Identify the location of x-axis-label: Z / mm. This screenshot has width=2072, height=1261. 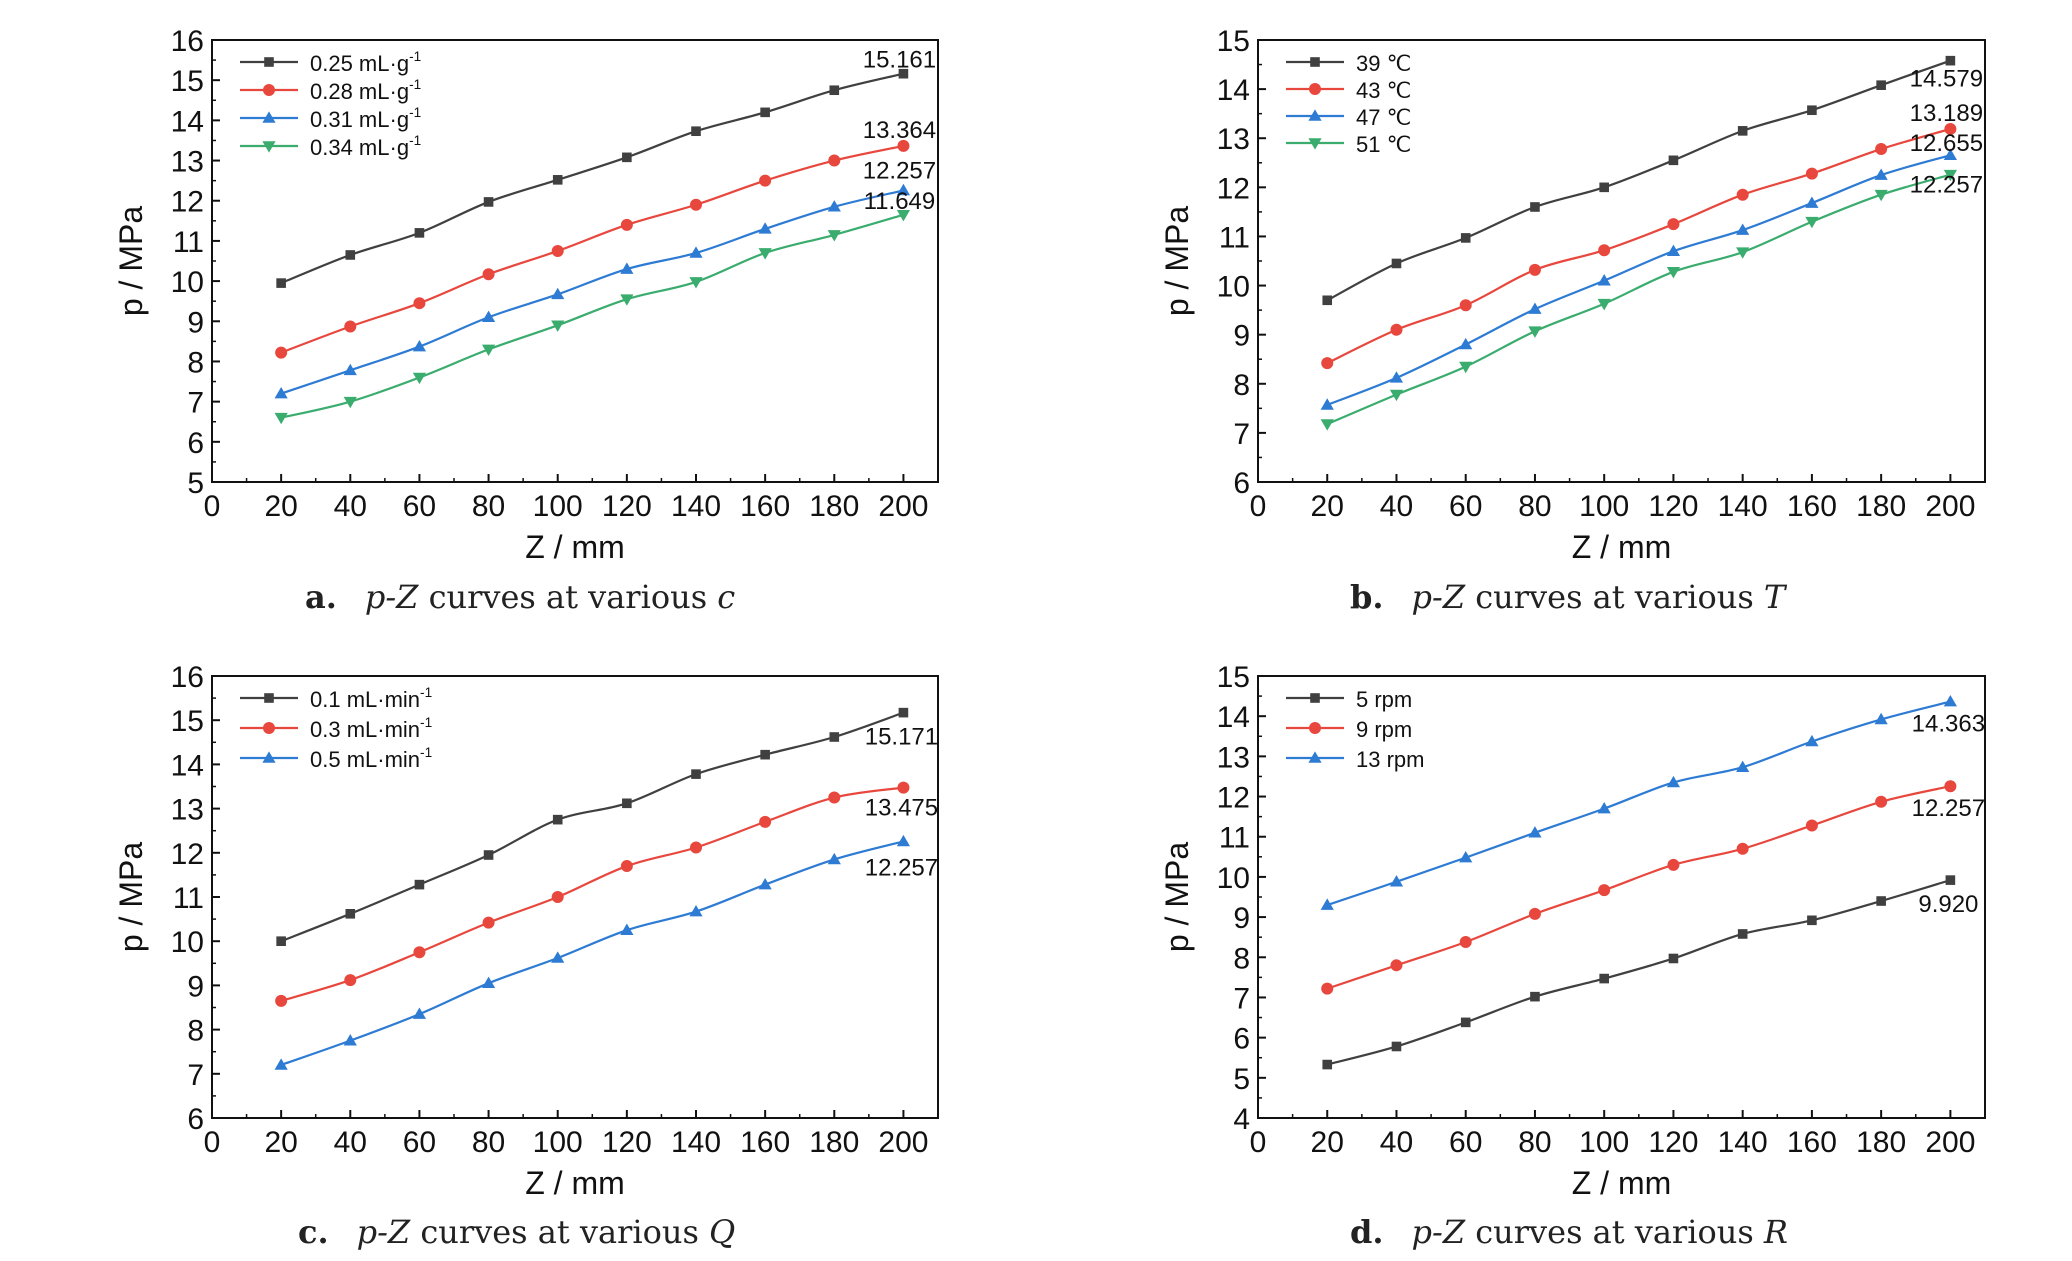
(575, 1183).